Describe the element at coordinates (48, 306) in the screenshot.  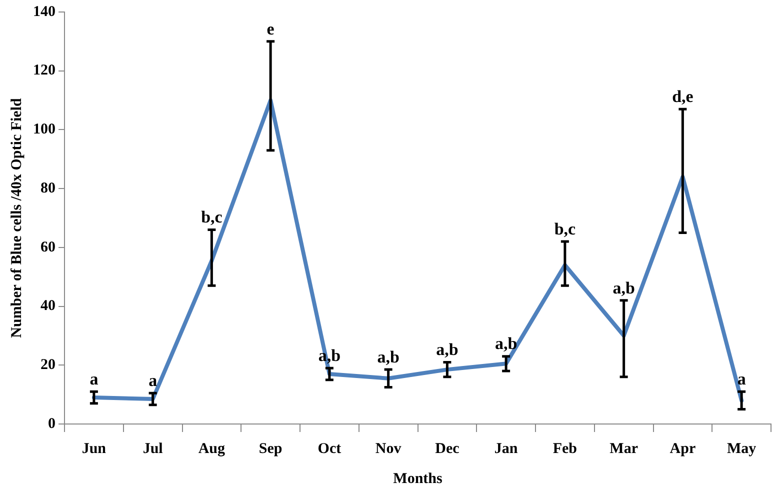
I see `y-tick-label: 40` at that location.